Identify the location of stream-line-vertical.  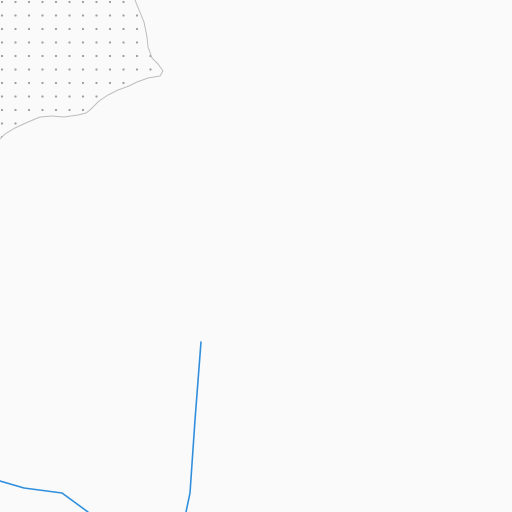
(193, 426).